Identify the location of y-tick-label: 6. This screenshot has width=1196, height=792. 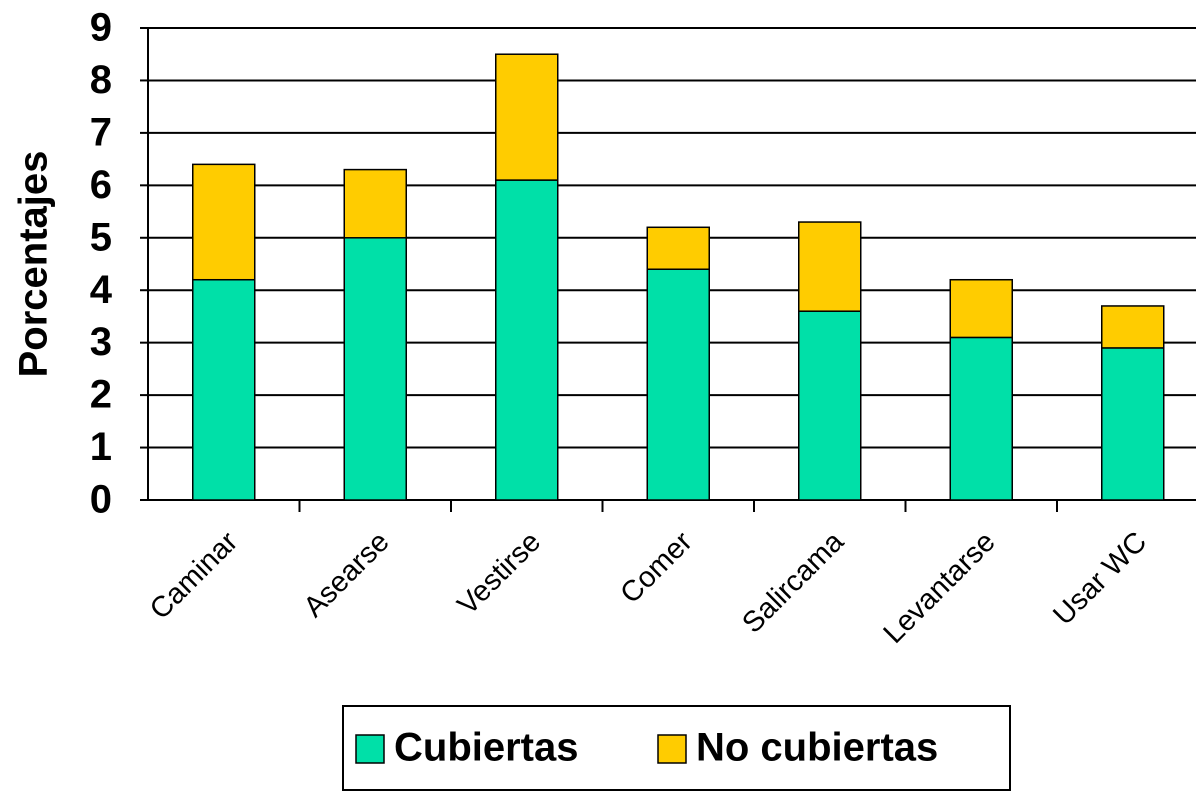
(101, 185).